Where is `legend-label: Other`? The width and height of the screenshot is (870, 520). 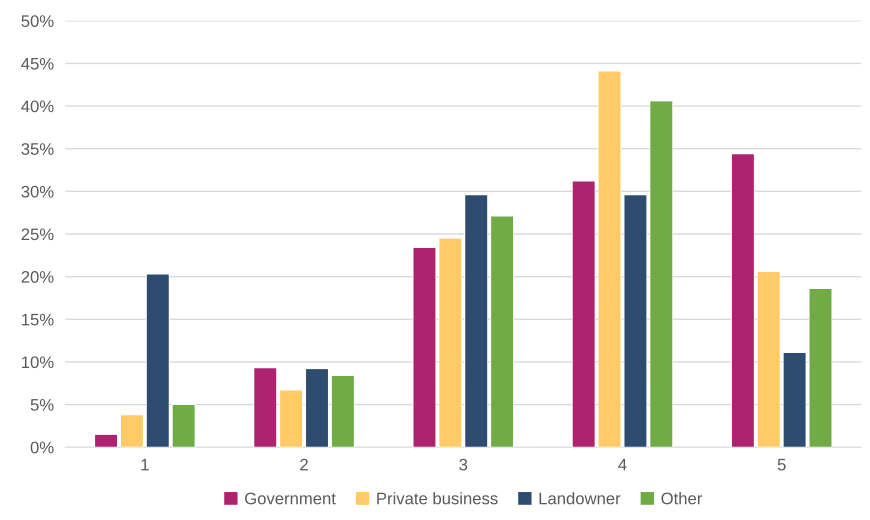
legend-label: Other is located at coordinates (681, 498).